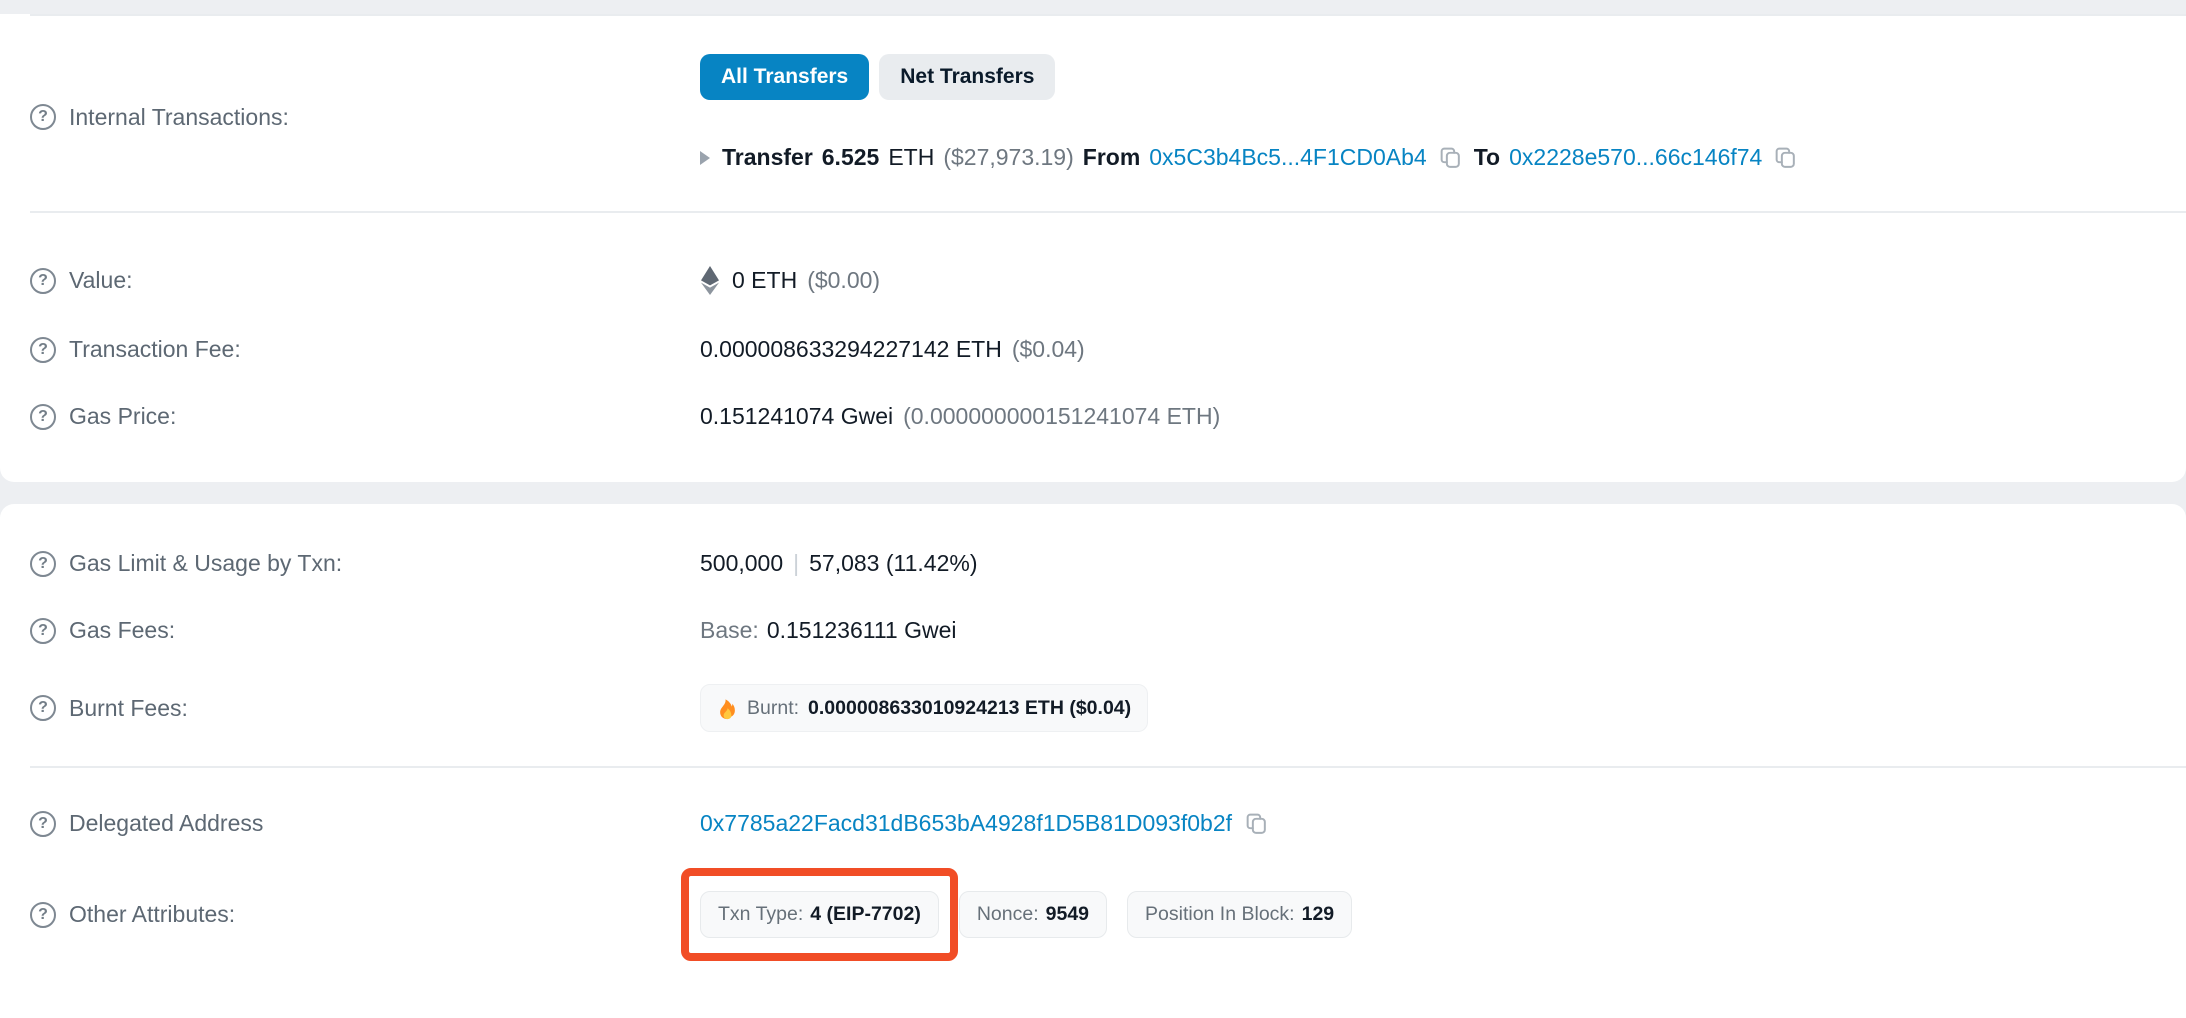 The height and width of the screenshot is (1018, 2186). I want to click on transfer-action: Transfer, so click(767, 157).